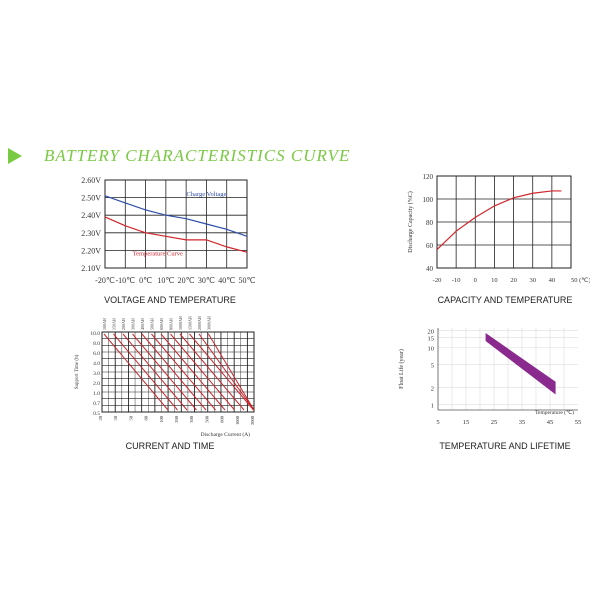 The width and height of the screenshot is (600, 600). What do you see at coordinates (161, 324) in the screenshot?
I see `top-label: 600AH` at bounding box center [161, 324].